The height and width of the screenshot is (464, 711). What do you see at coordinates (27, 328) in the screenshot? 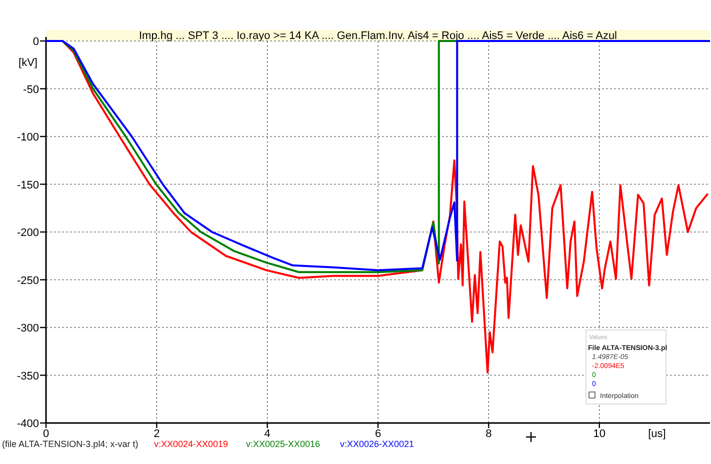
I see `y-tick-label: -300` at bounding box center [27, 328].